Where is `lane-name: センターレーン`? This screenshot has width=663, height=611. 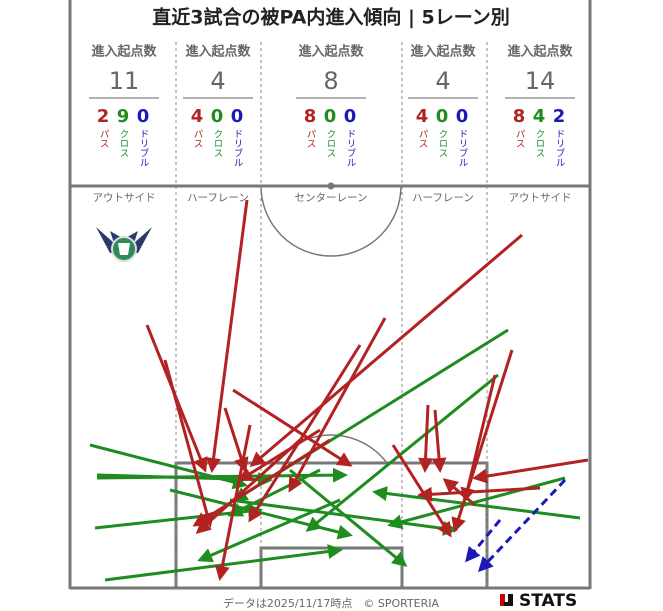
lane-name: センターレーン is located at coordinates (331, 198).